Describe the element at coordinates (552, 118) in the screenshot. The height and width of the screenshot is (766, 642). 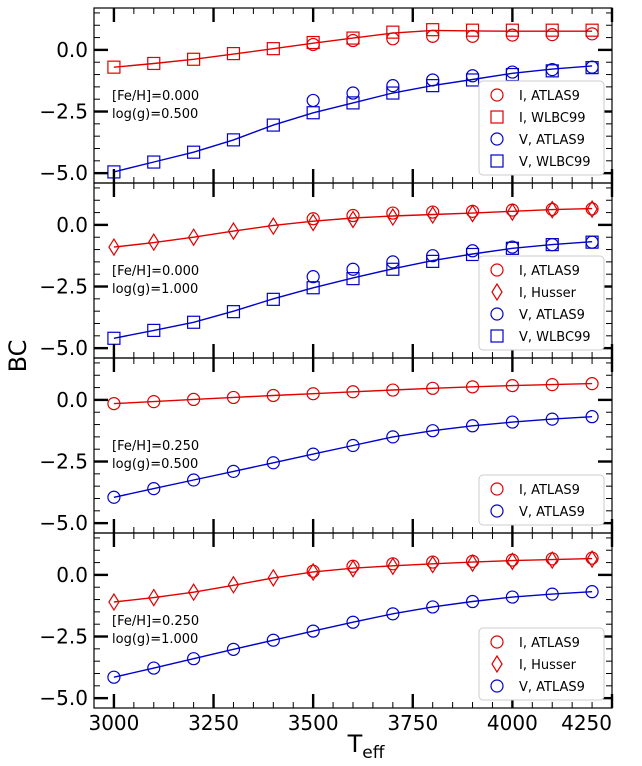
I see `legend-label: I, WLBC99` at that location.